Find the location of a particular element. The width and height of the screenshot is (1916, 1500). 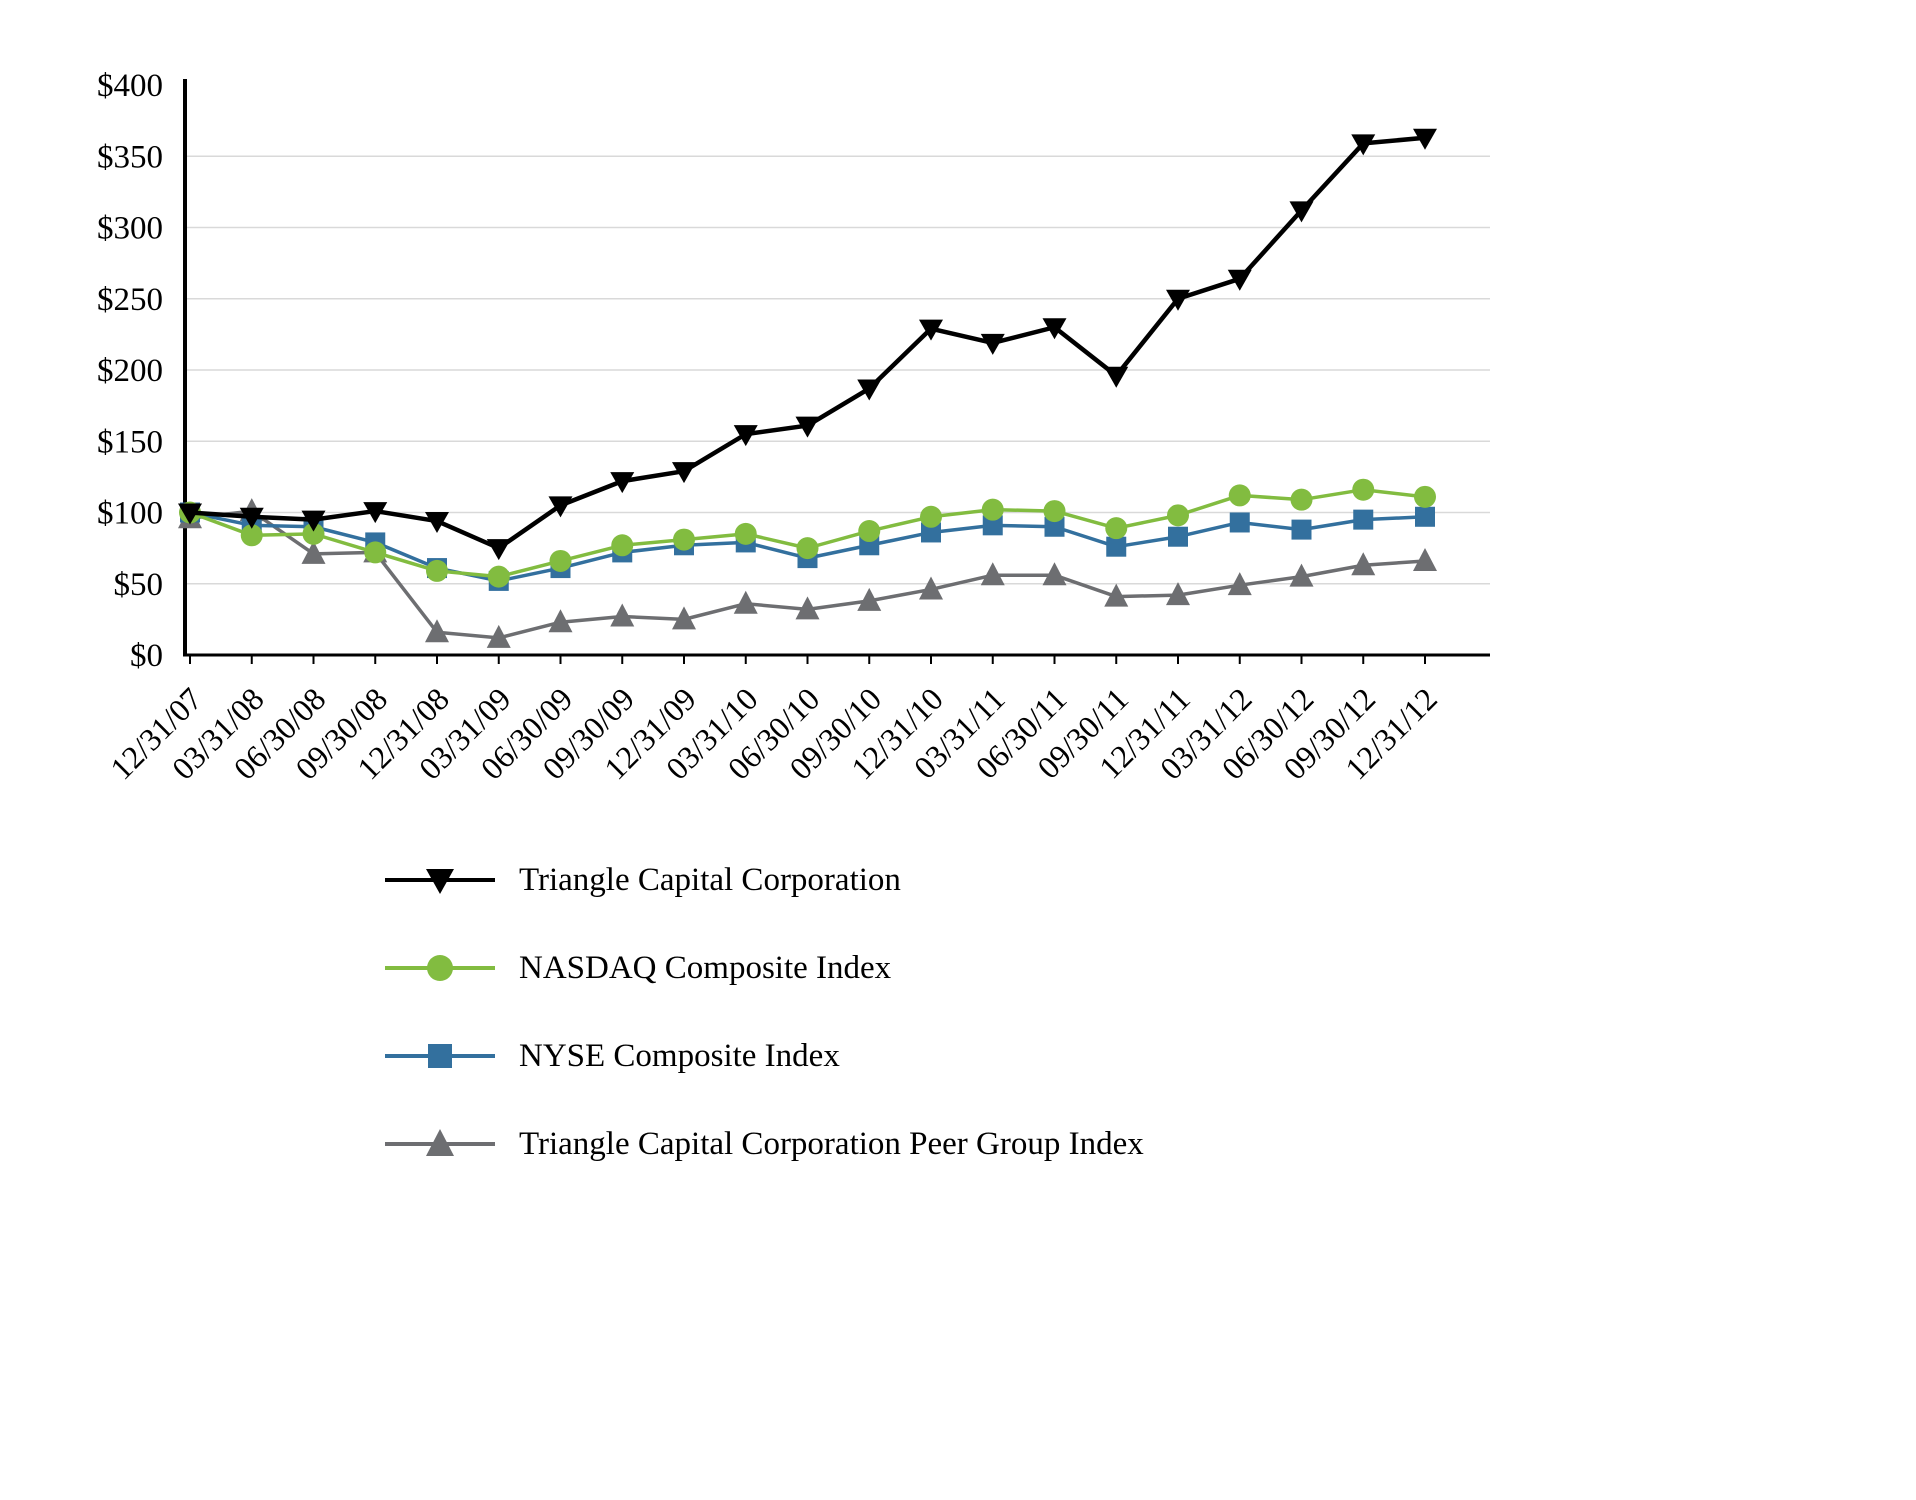

circle-glyph is located at coordinates (440, 968).